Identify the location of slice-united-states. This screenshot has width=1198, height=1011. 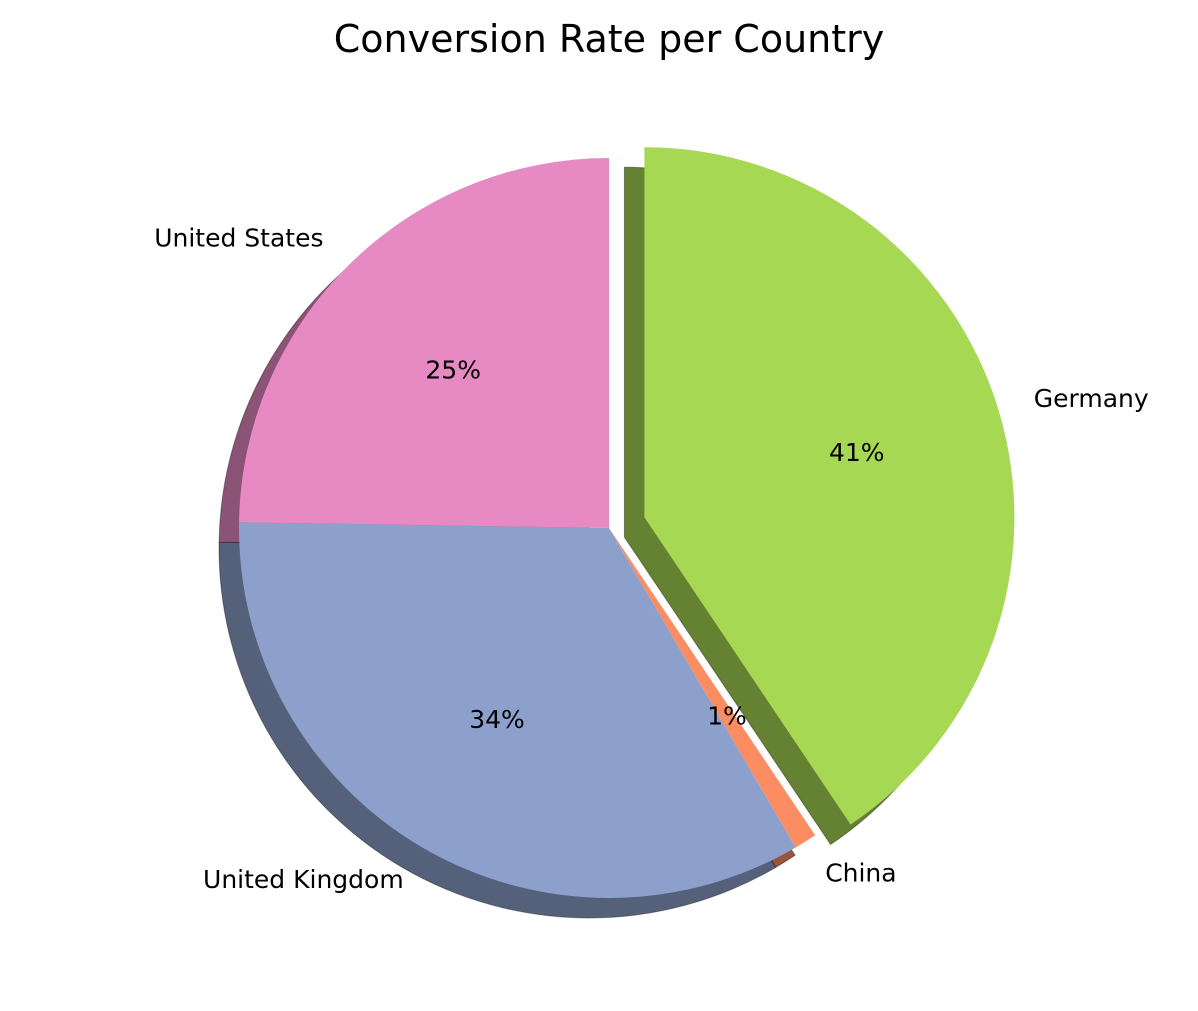
(424, 343).